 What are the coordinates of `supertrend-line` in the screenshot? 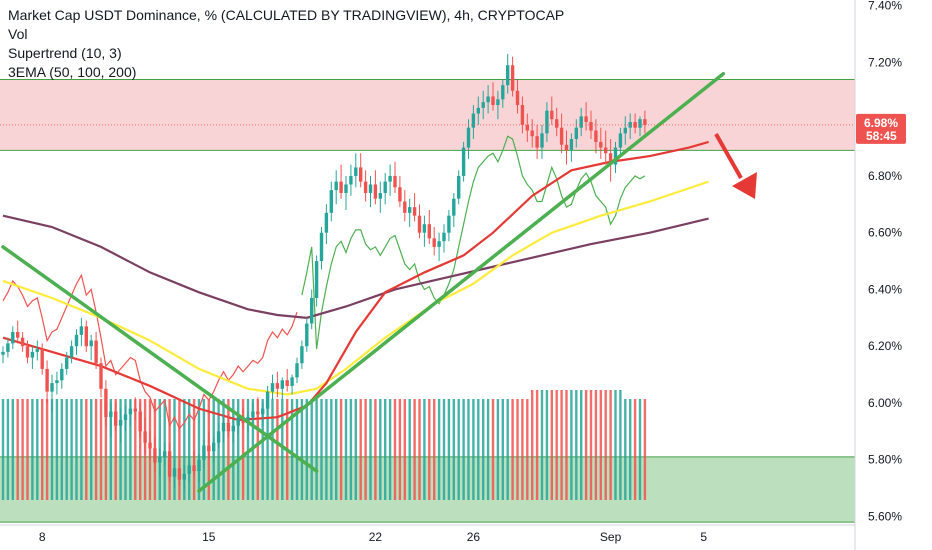 It's located at (473, 242).